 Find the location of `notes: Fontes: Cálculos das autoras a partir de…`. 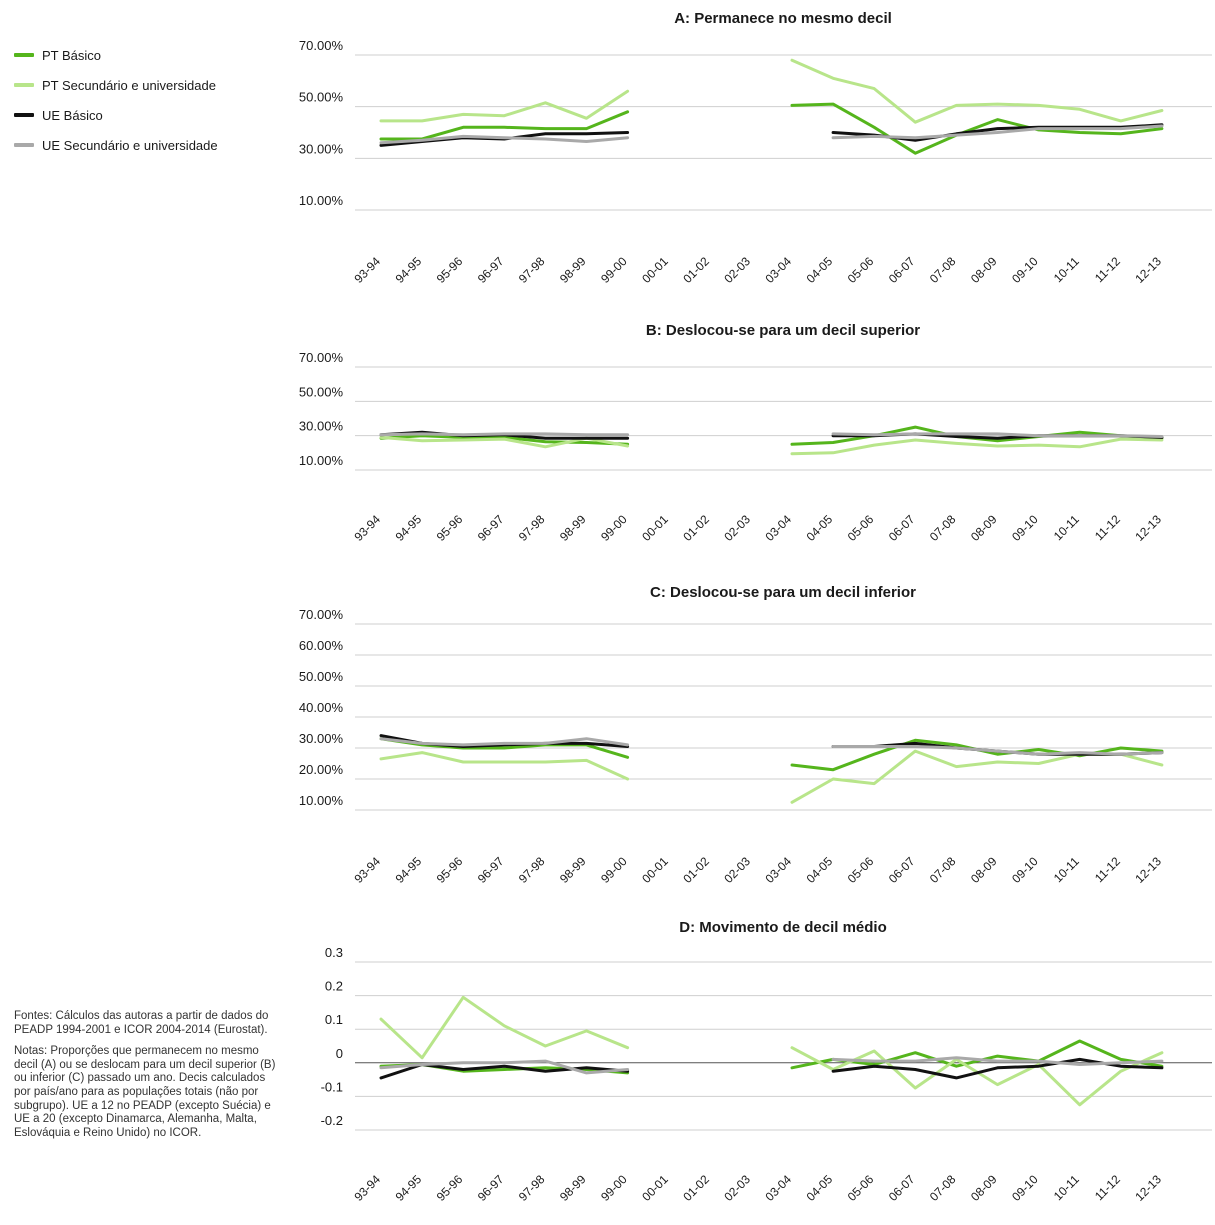

notes: Fontes: Cálculos das autoras a partir de… is located at coordinates (145, 1079).